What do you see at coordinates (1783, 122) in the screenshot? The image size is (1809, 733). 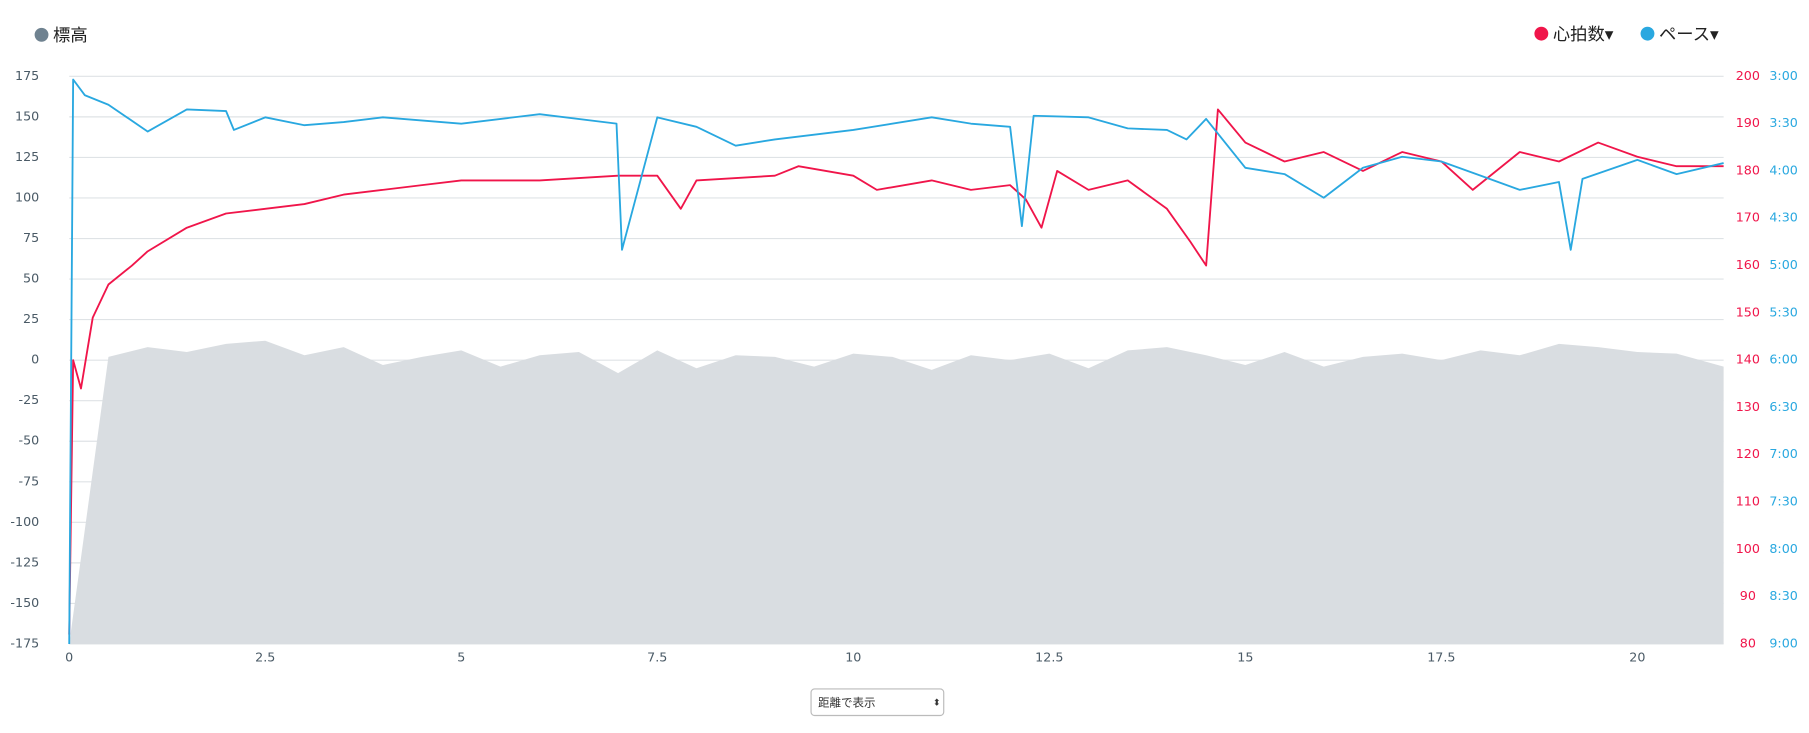 I see `y3-tick-label: 3:30` at bounding box center [1783, 122].